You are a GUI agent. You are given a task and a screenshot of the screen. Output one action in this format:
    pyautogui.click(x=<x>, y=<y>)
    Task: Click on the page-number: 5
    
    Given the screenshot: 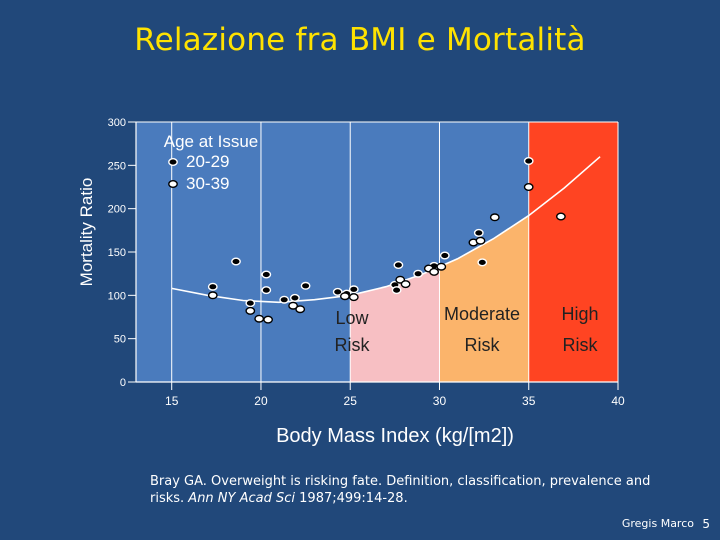 What is the action you would take?
    pyautogui.click(x=706, y=524)
    